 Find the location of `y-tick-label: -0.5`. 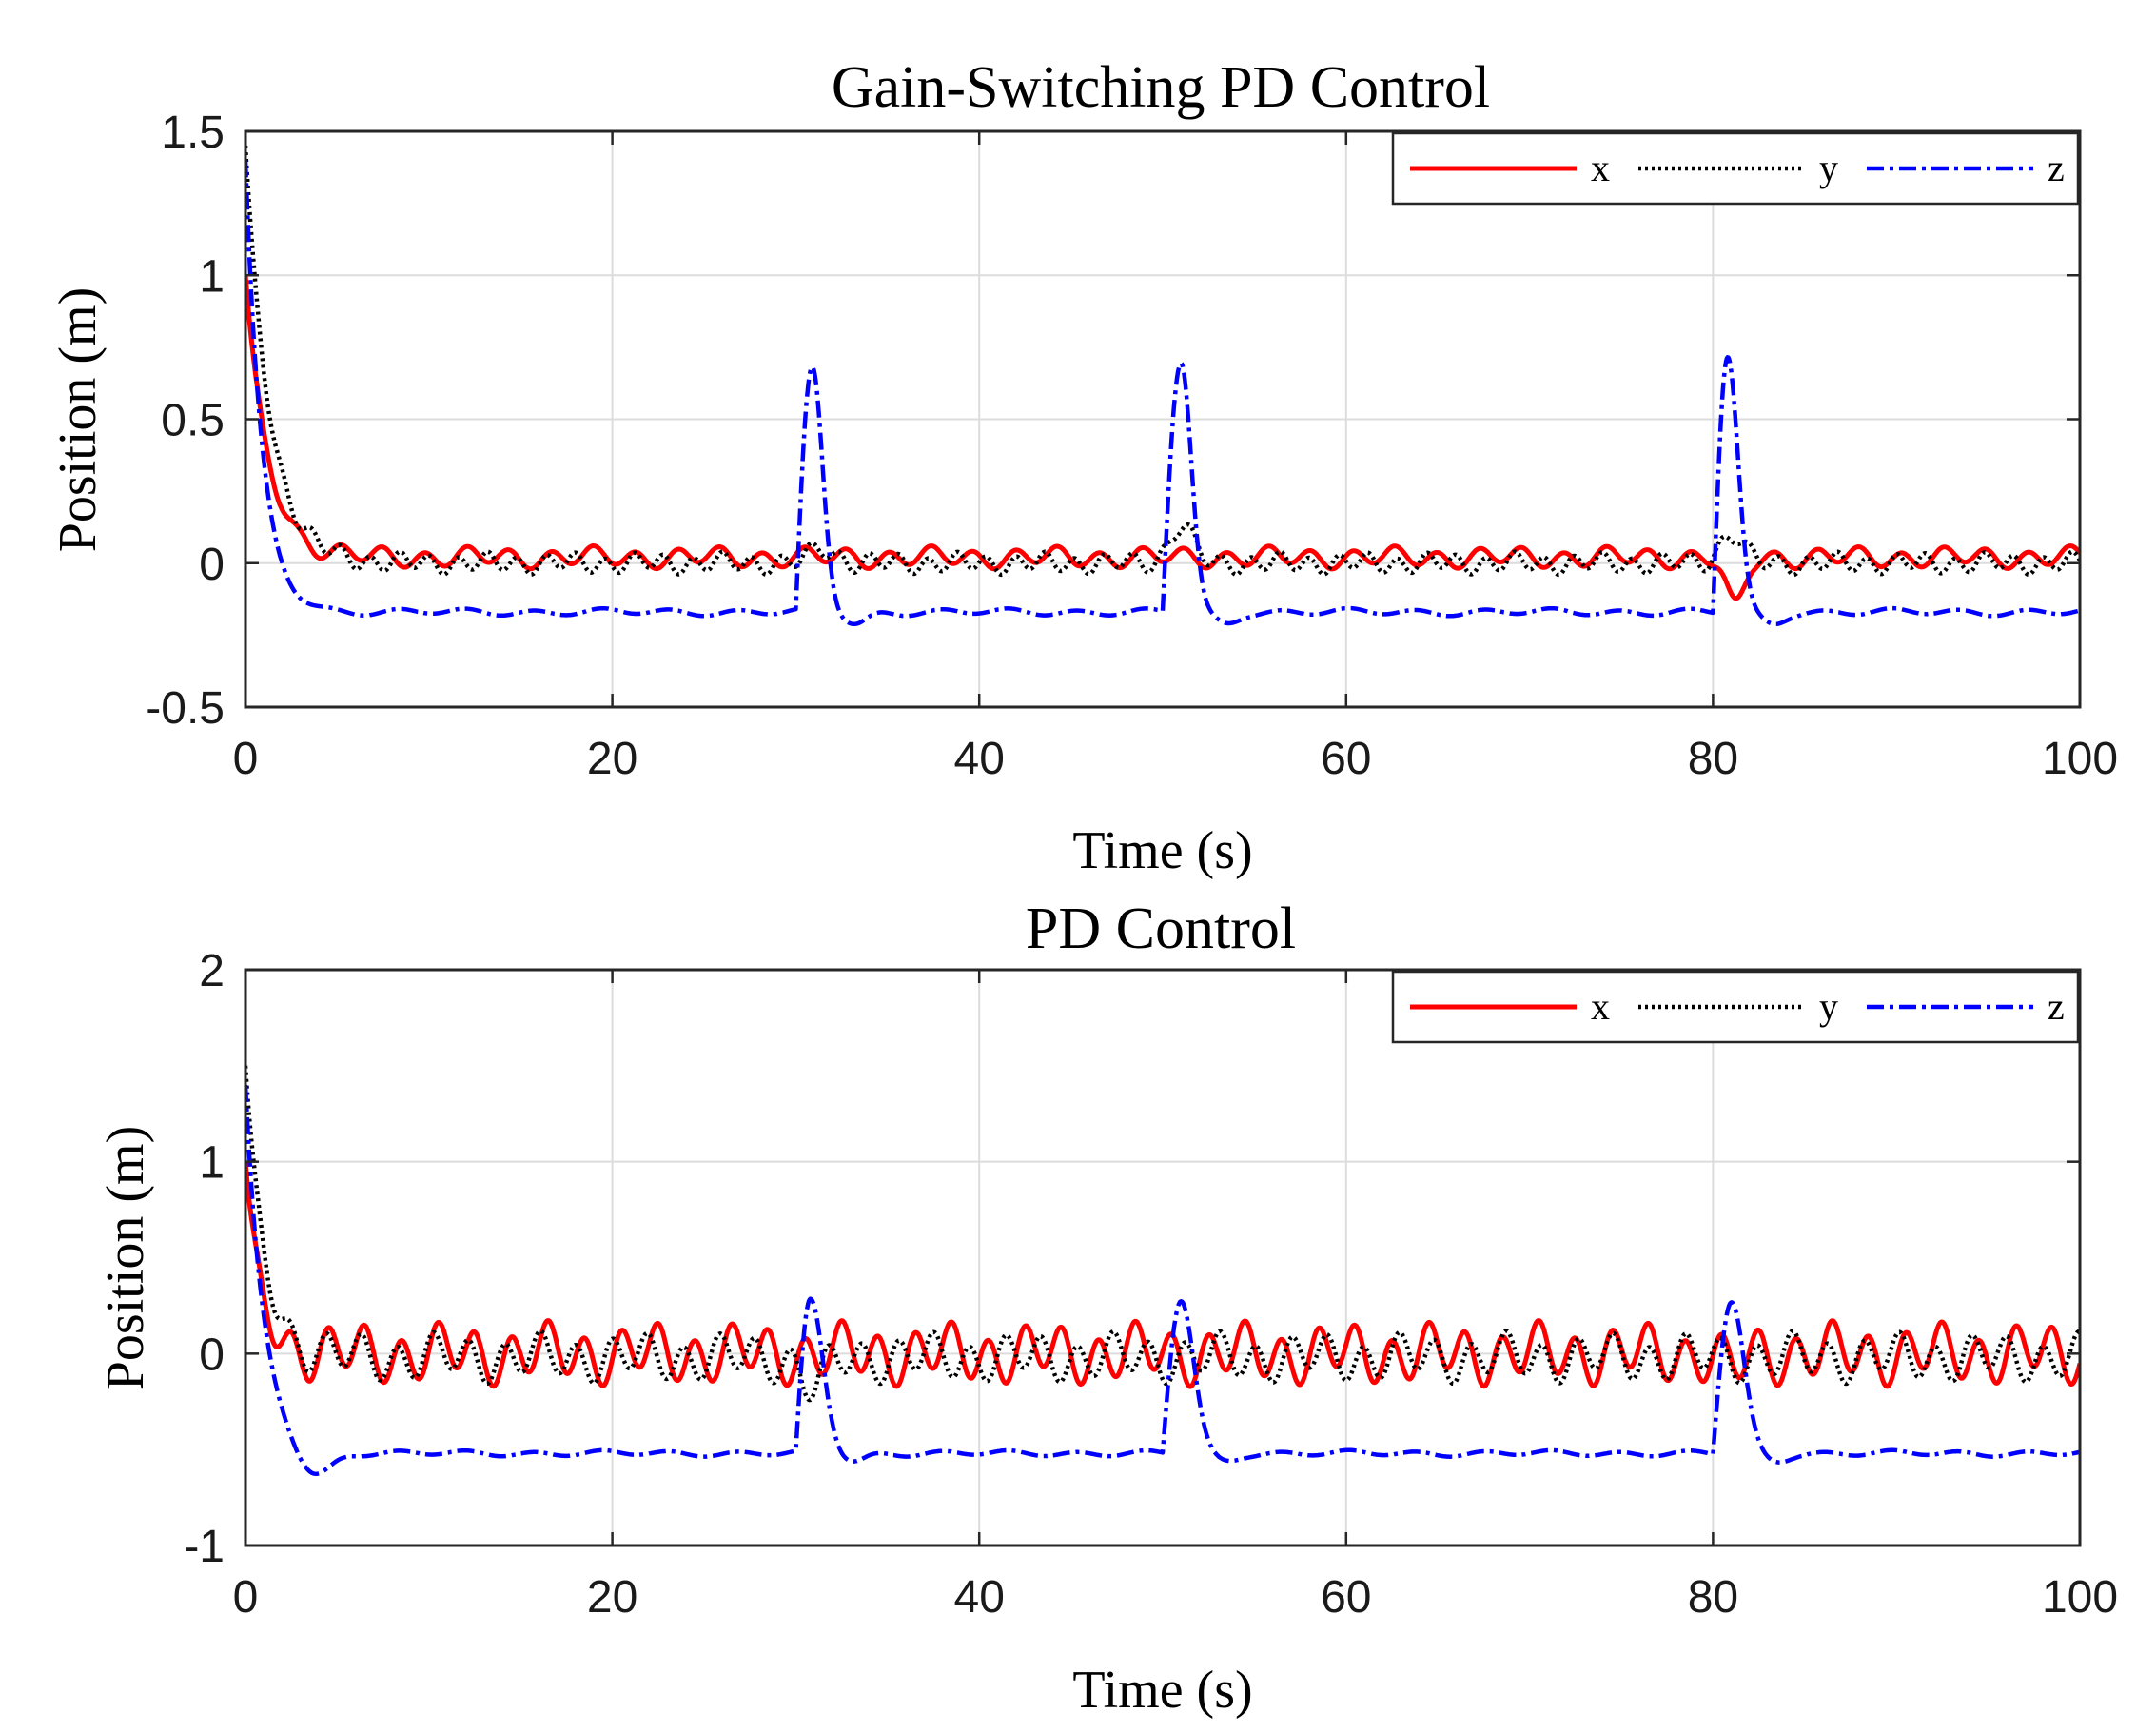

y-tick-label: -0.5 is located at coordinates (185, 708).